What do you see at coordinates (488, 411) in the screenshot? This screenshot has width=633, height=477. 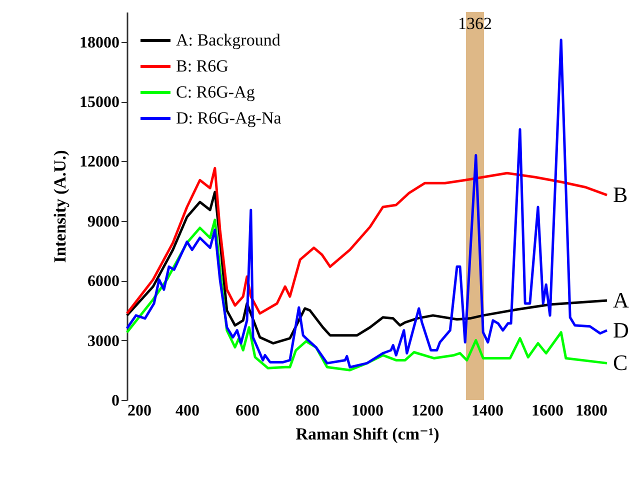 I see `x-tick-label: 1400` at bounding box center [488, 411].